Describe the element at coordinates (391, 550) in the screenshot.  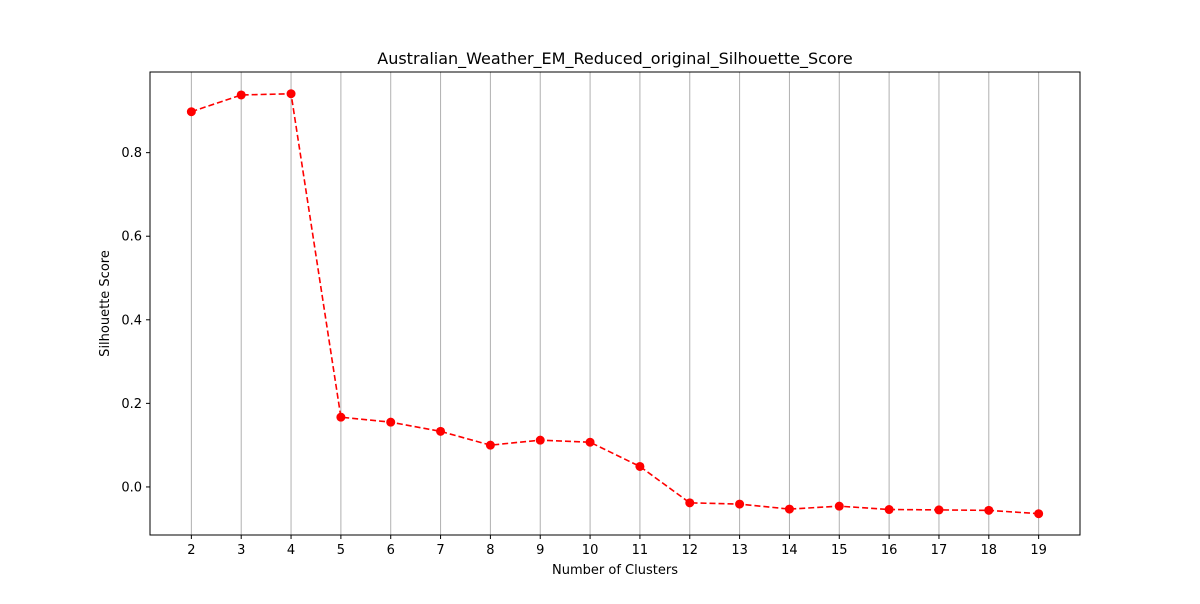
I see `x-tick-label: 6` at that location.